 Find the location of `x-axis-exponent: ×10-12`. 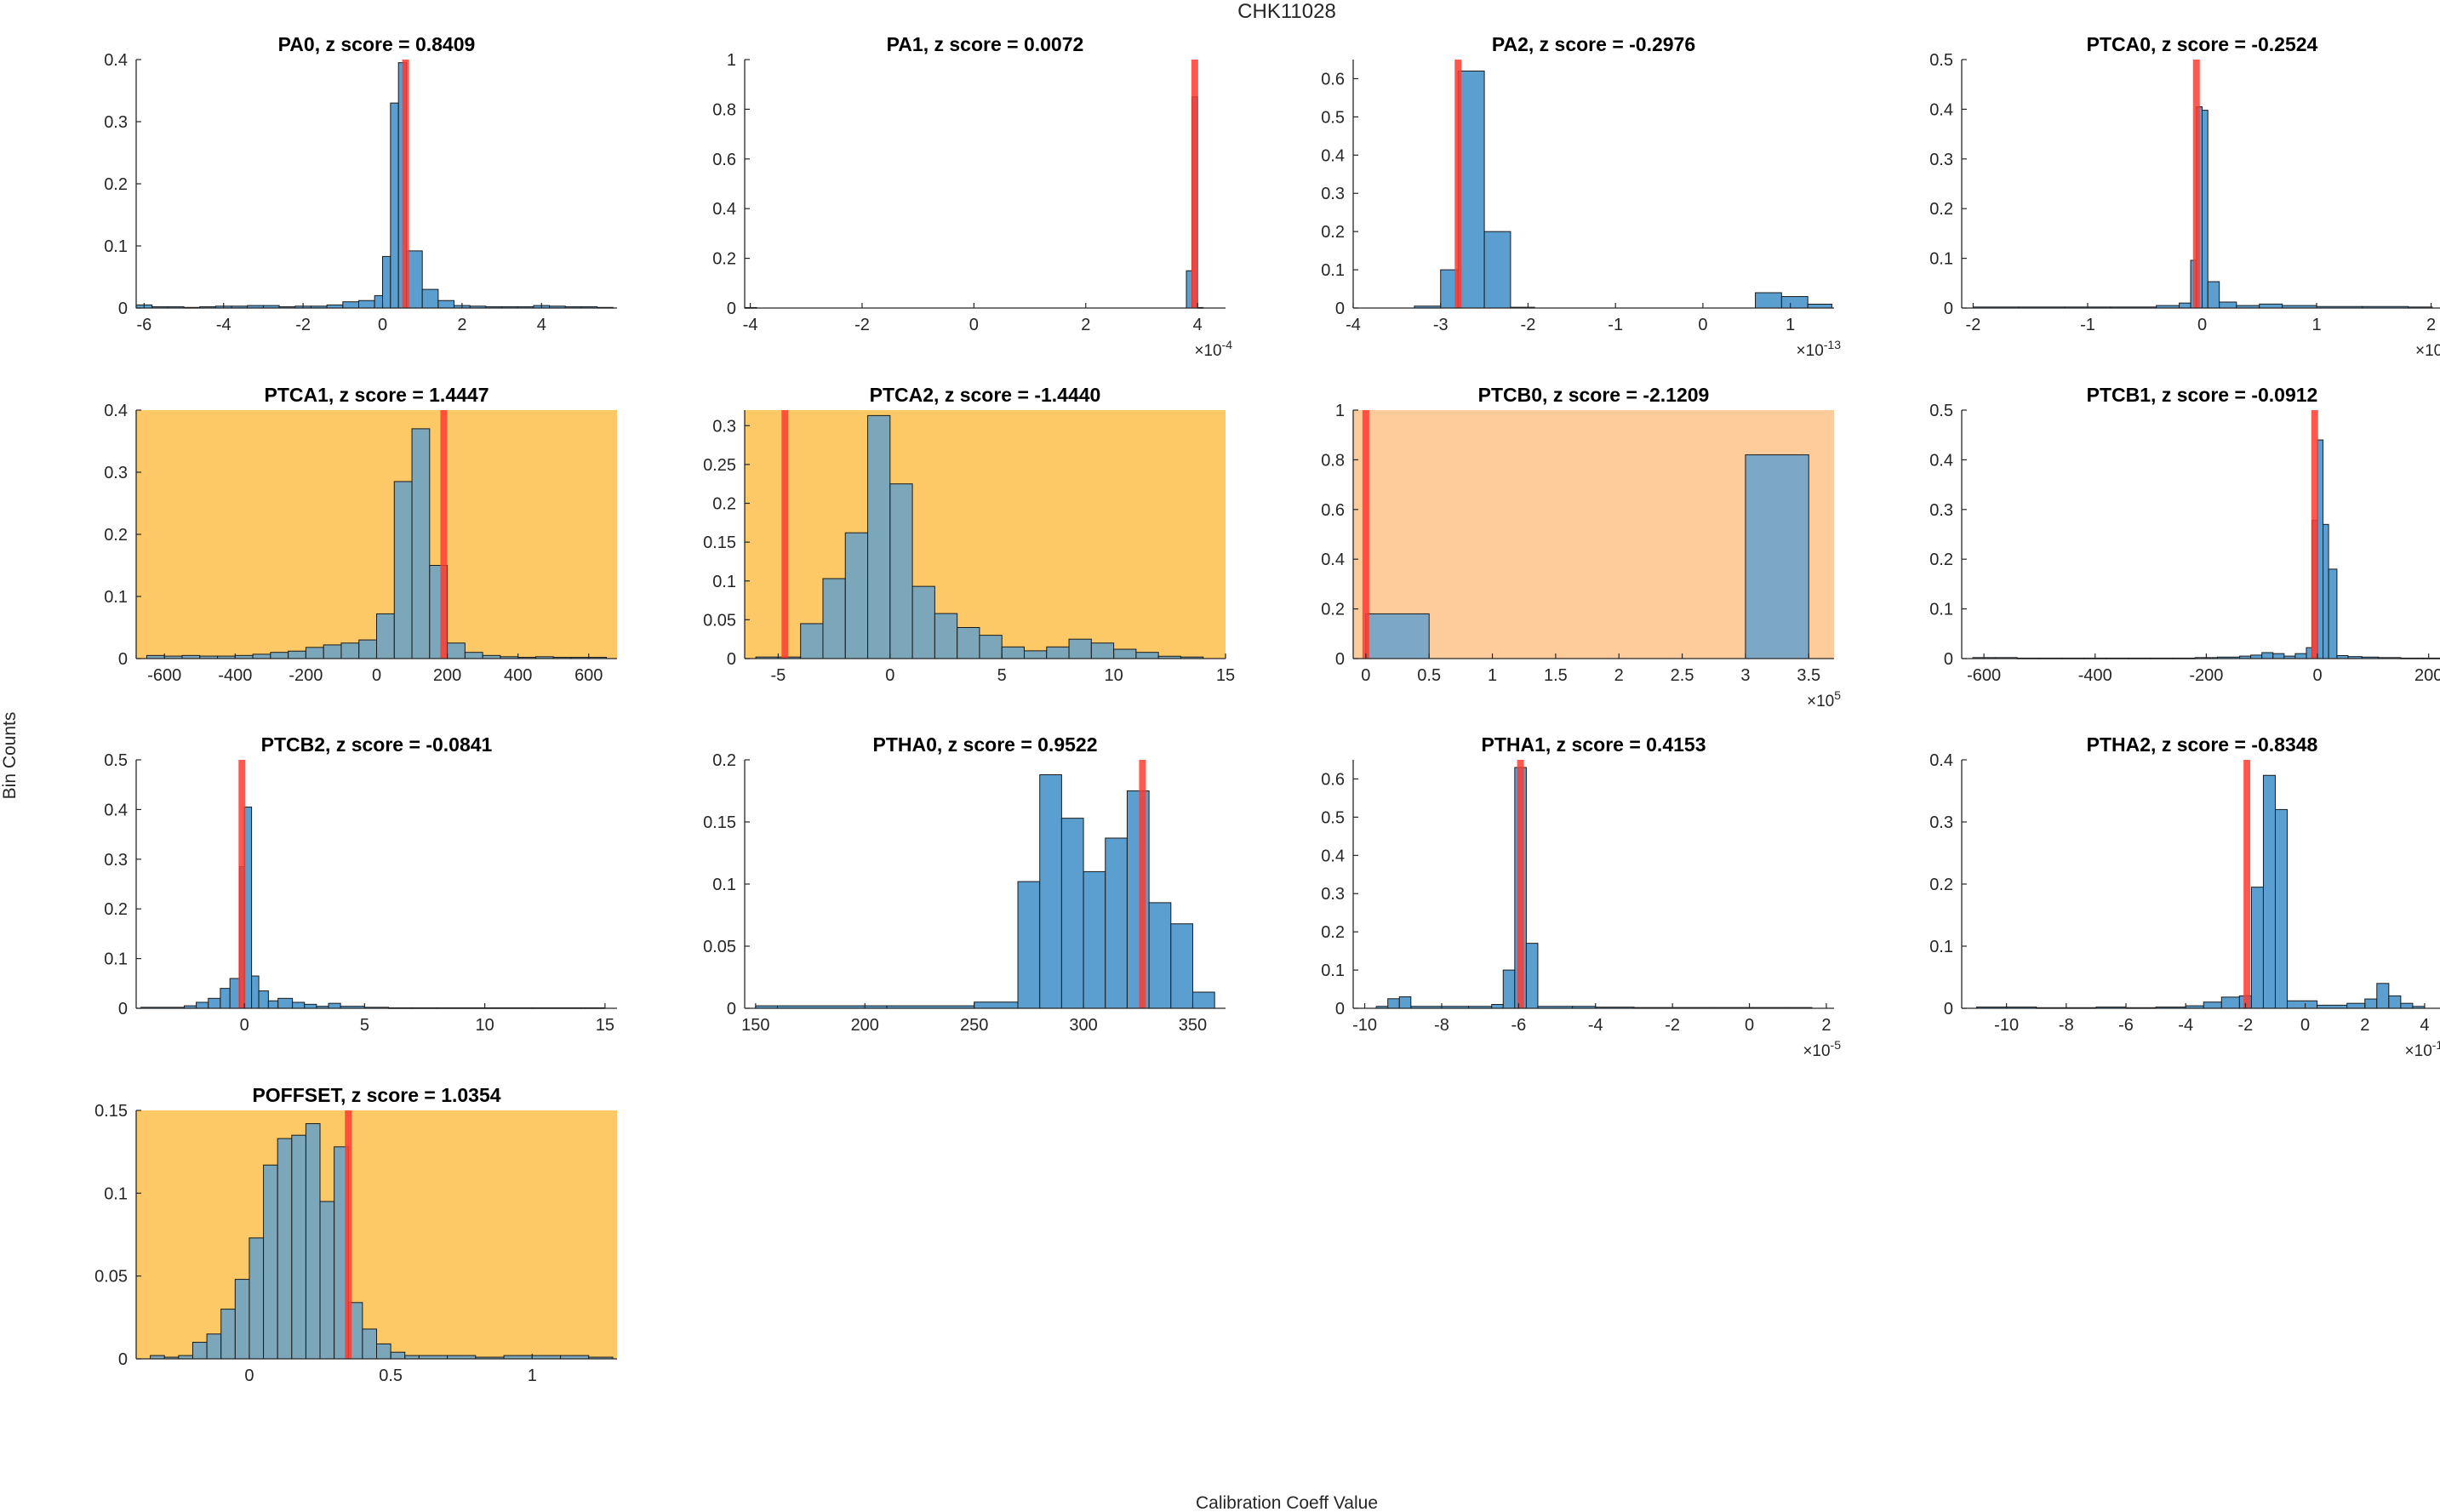

x-axis-exponent: ×10-12 is located at coordinates (2422, 1049).